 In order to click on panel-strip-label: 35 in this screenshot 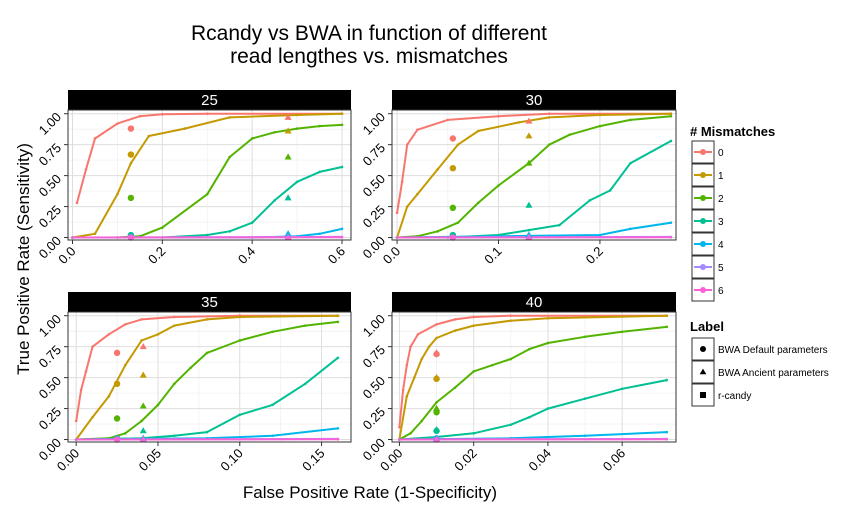, I will do `click(209, 302)`.